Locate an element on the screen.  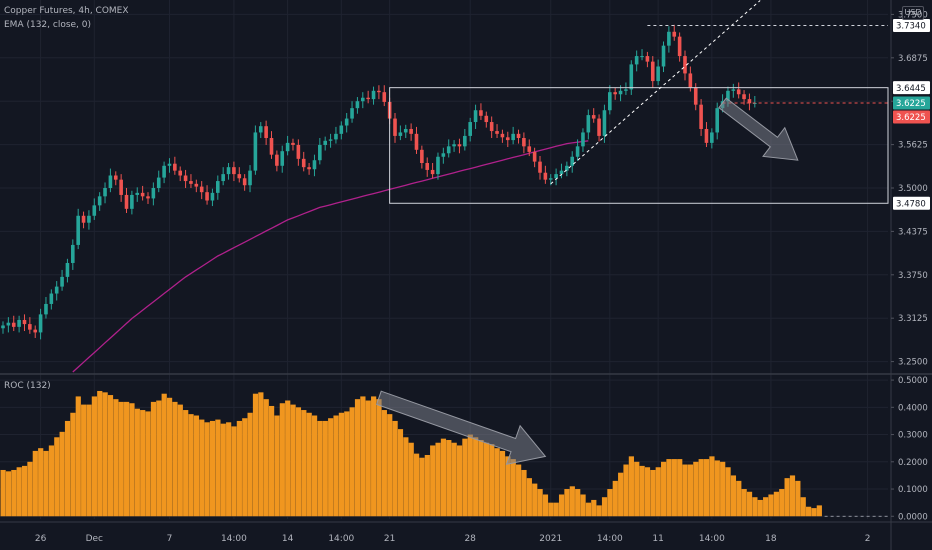
ema-legend: EMA (132, close, 0) is located at coordinates (48, 25).